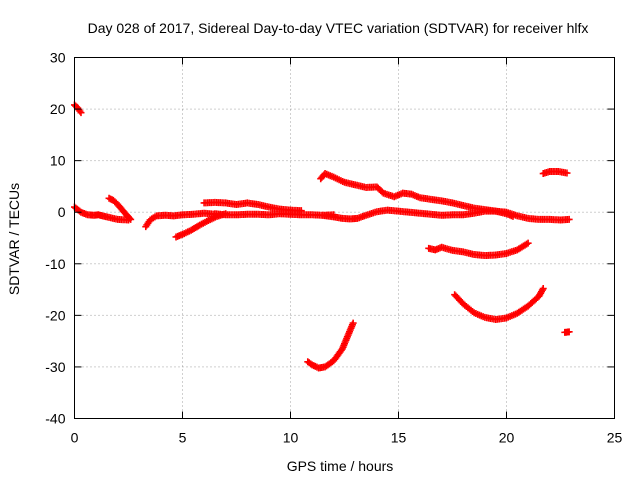 The height and width of the screenshot is (480, 640). I want to click on x-tick-label: 0, so click(75, 438).